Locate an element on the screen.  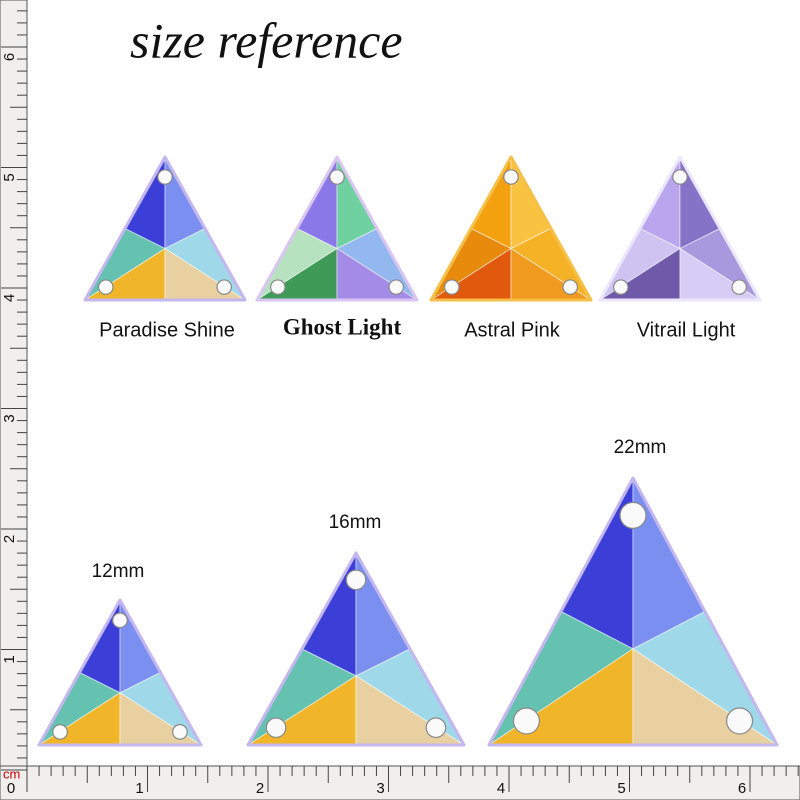
ruler-unit: cm is located at coordinates (11, 773).